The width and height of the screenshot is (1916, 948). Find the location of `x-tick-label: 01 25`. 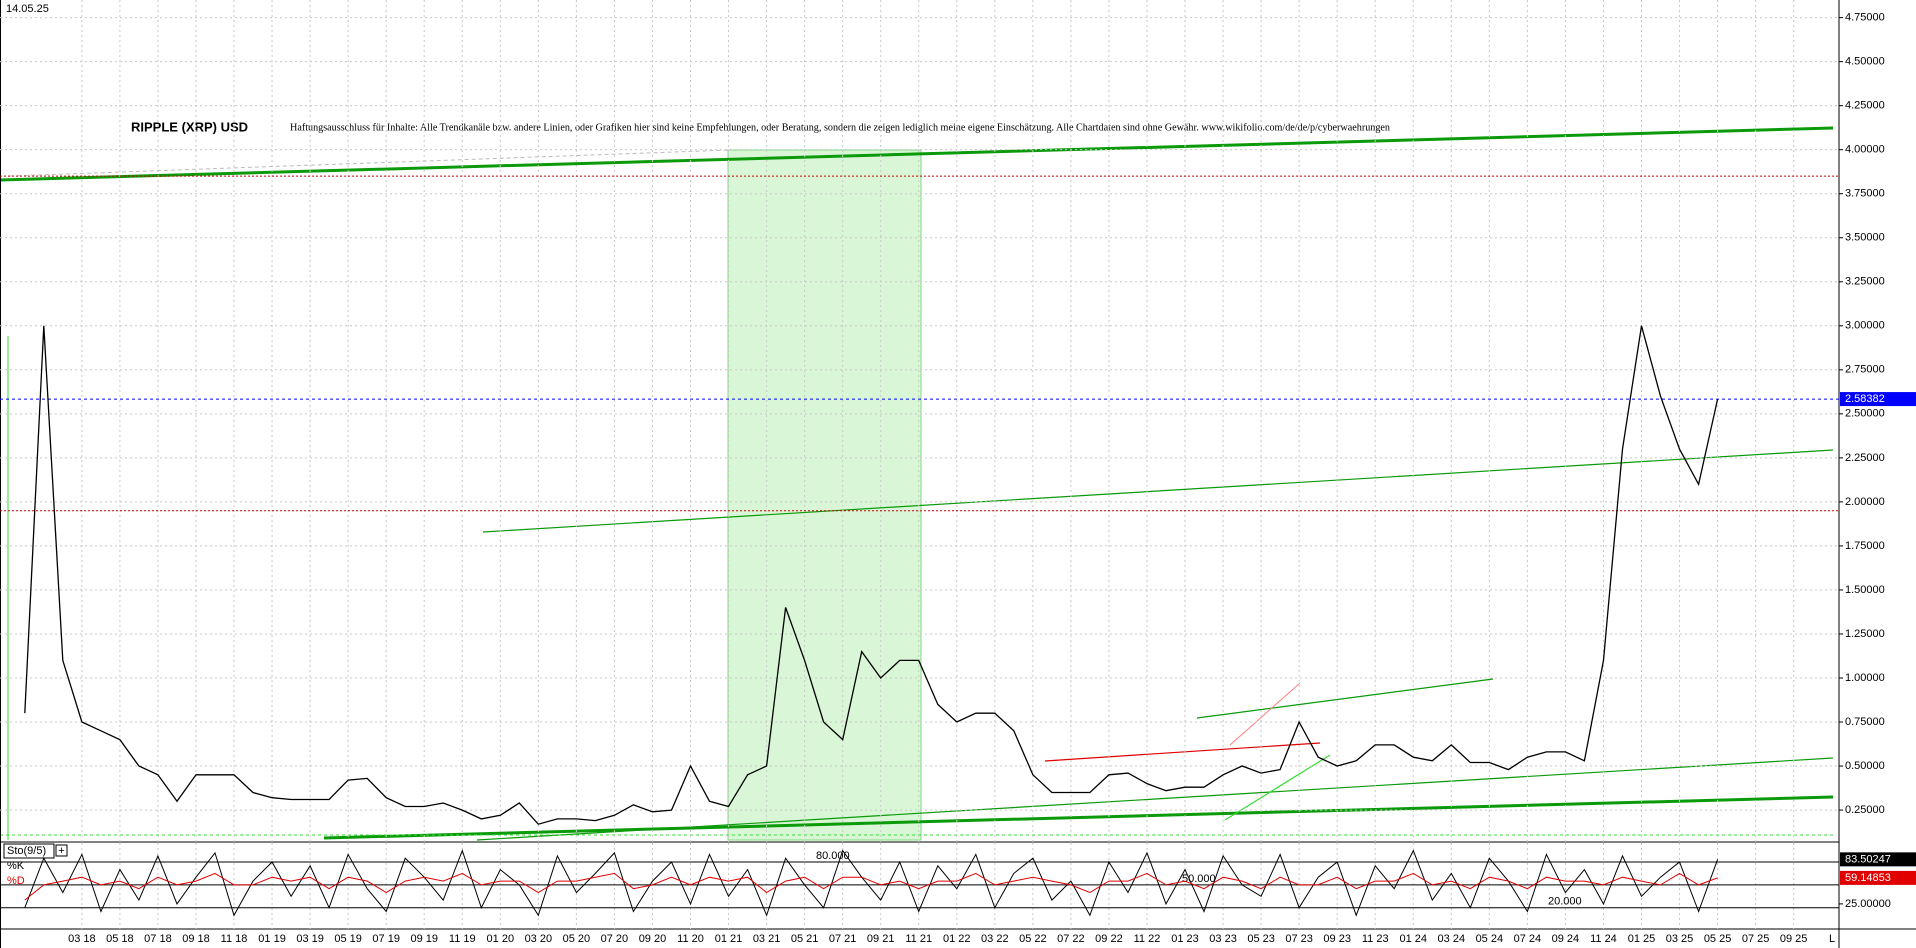

x-tick-label: 01 25 is located at coordinates (1642, 939).